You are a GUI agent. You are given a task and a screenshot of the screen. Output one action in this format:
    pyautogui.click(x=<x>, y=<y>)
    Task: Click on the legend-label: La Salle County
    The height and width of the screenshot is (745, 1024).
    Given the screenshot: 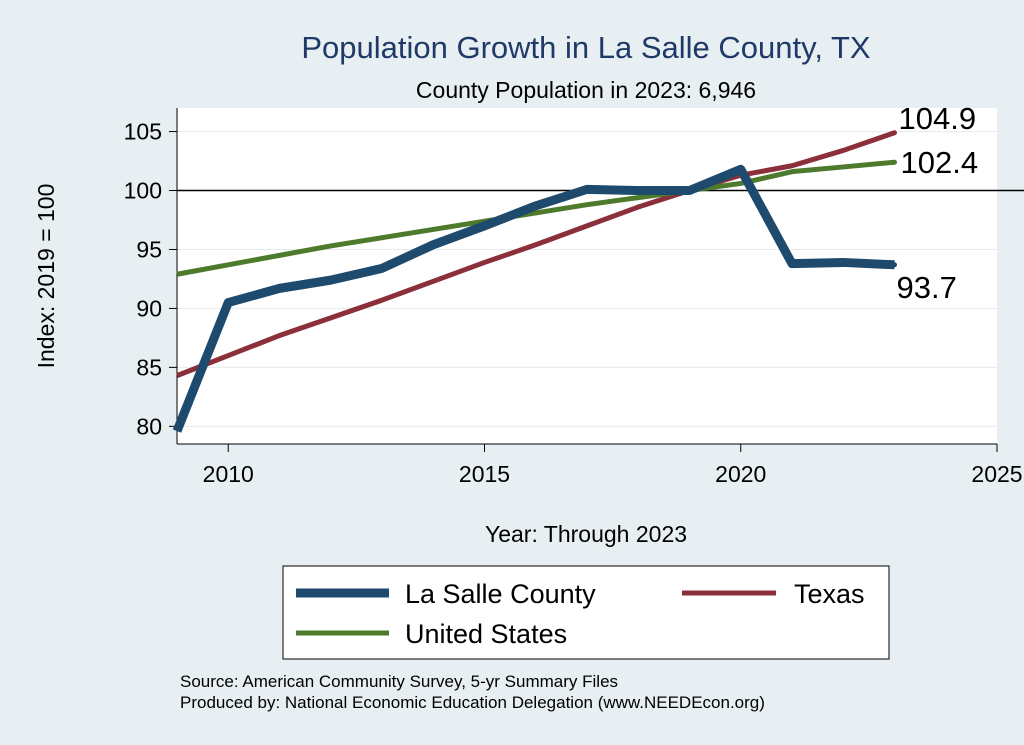 What is the action you would take?
    pyautogui.click(x=500, y=594)
    